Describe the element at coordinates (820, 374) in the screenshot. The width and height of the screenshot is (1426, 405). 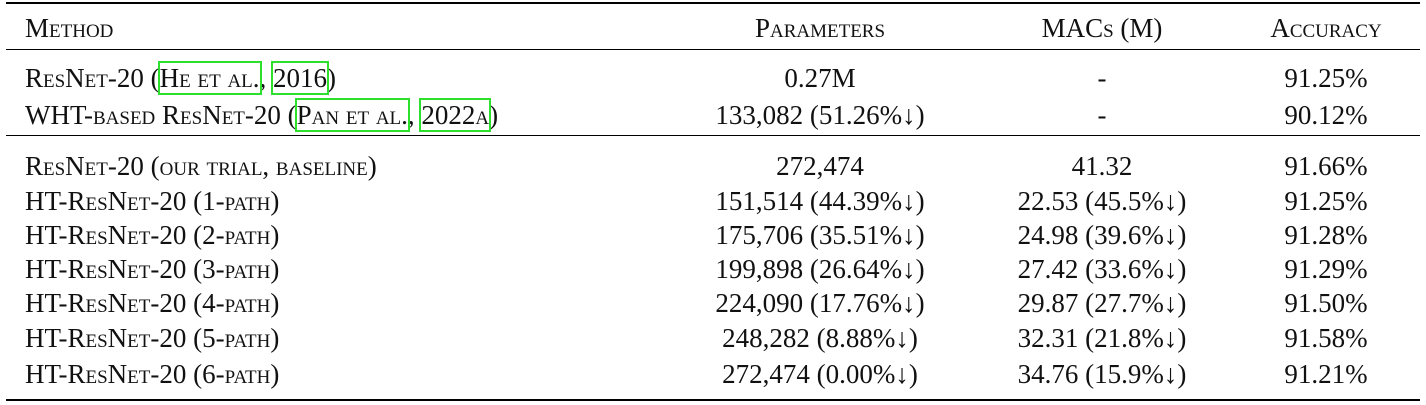
I see `parameters-cell: 272,474 (0.00%↓)` at that location.